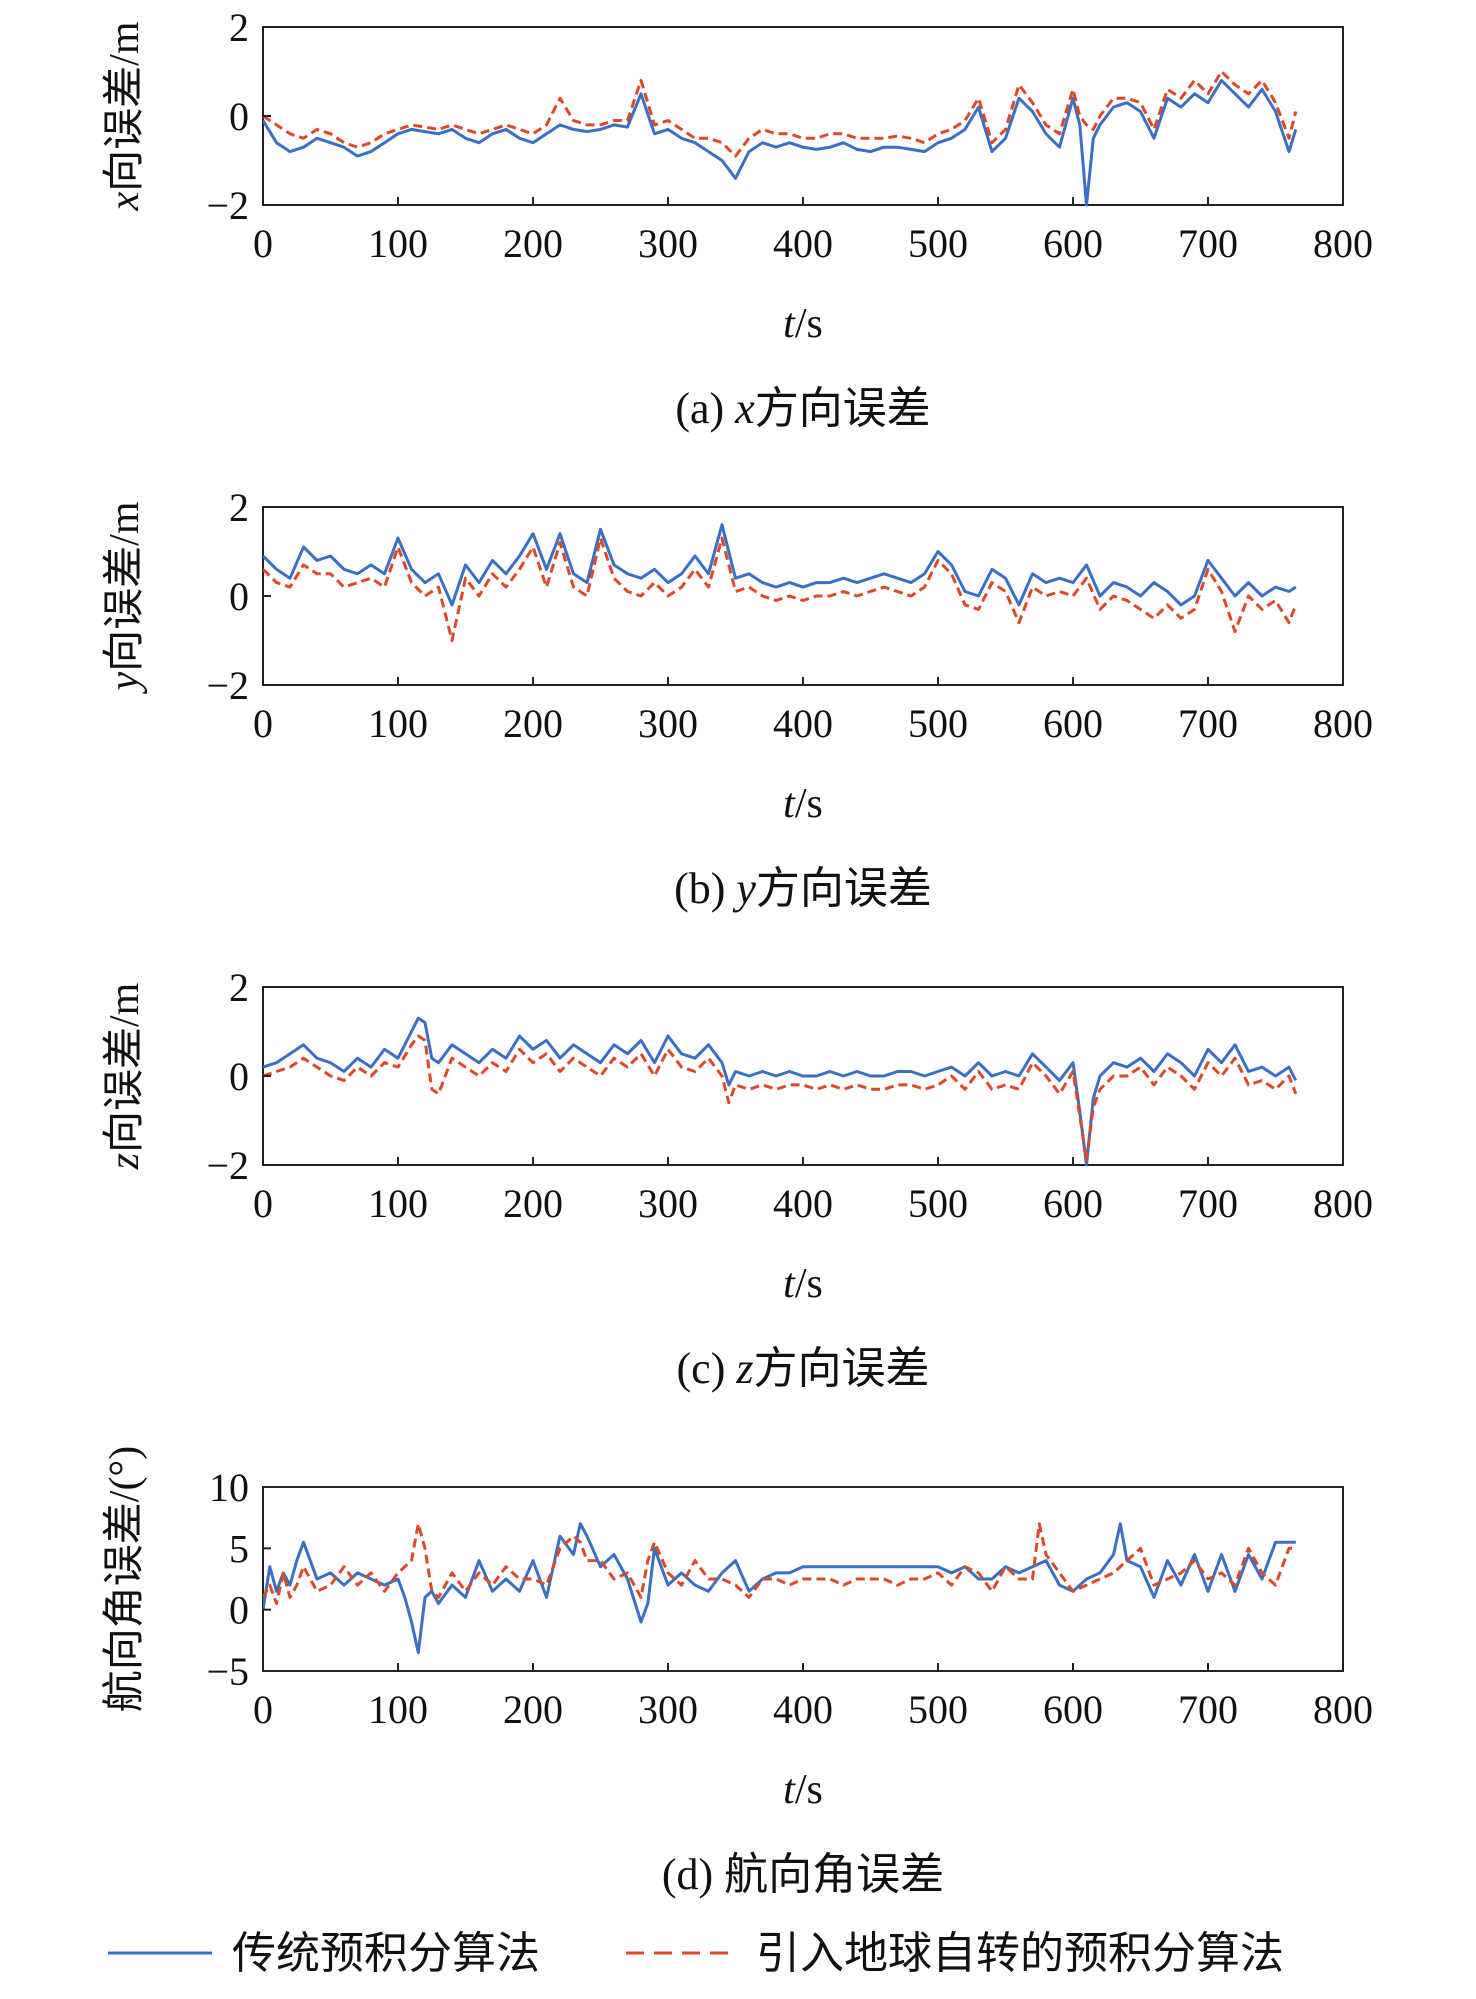 The image size is (1476, 1999). I want to click on caption-prefix: (d), so click(693, 1874).